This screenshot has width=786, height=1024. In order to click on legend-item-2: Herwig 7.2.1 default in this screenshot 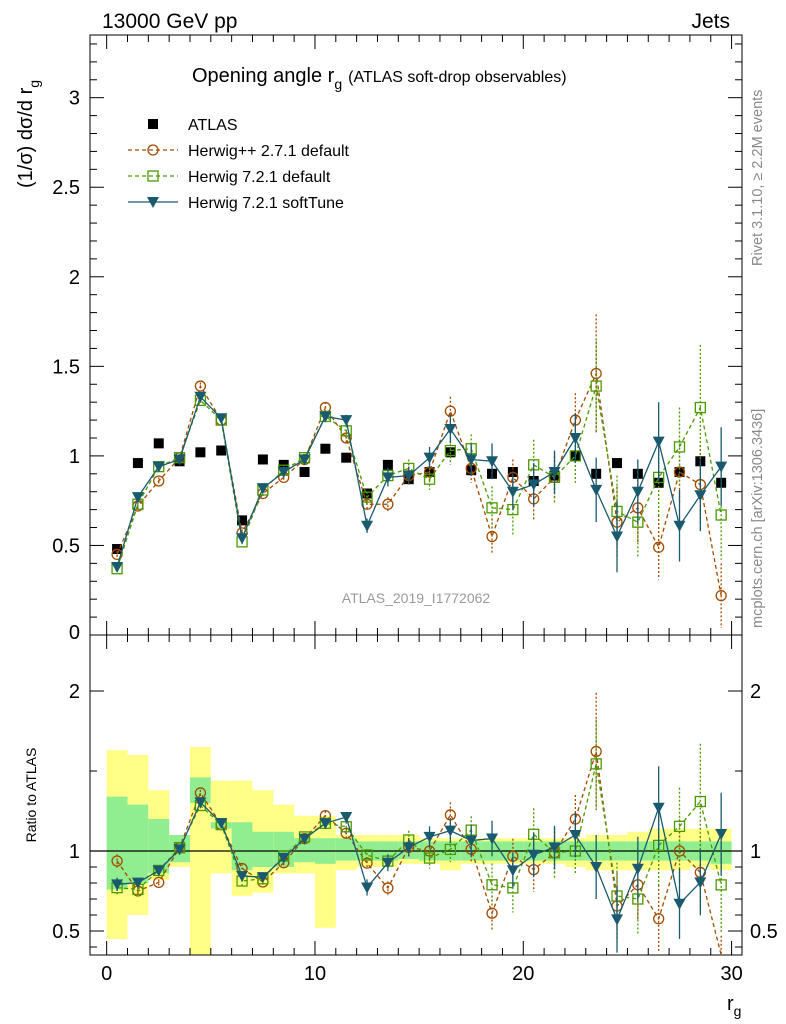, I will do `click(229, 177)`.